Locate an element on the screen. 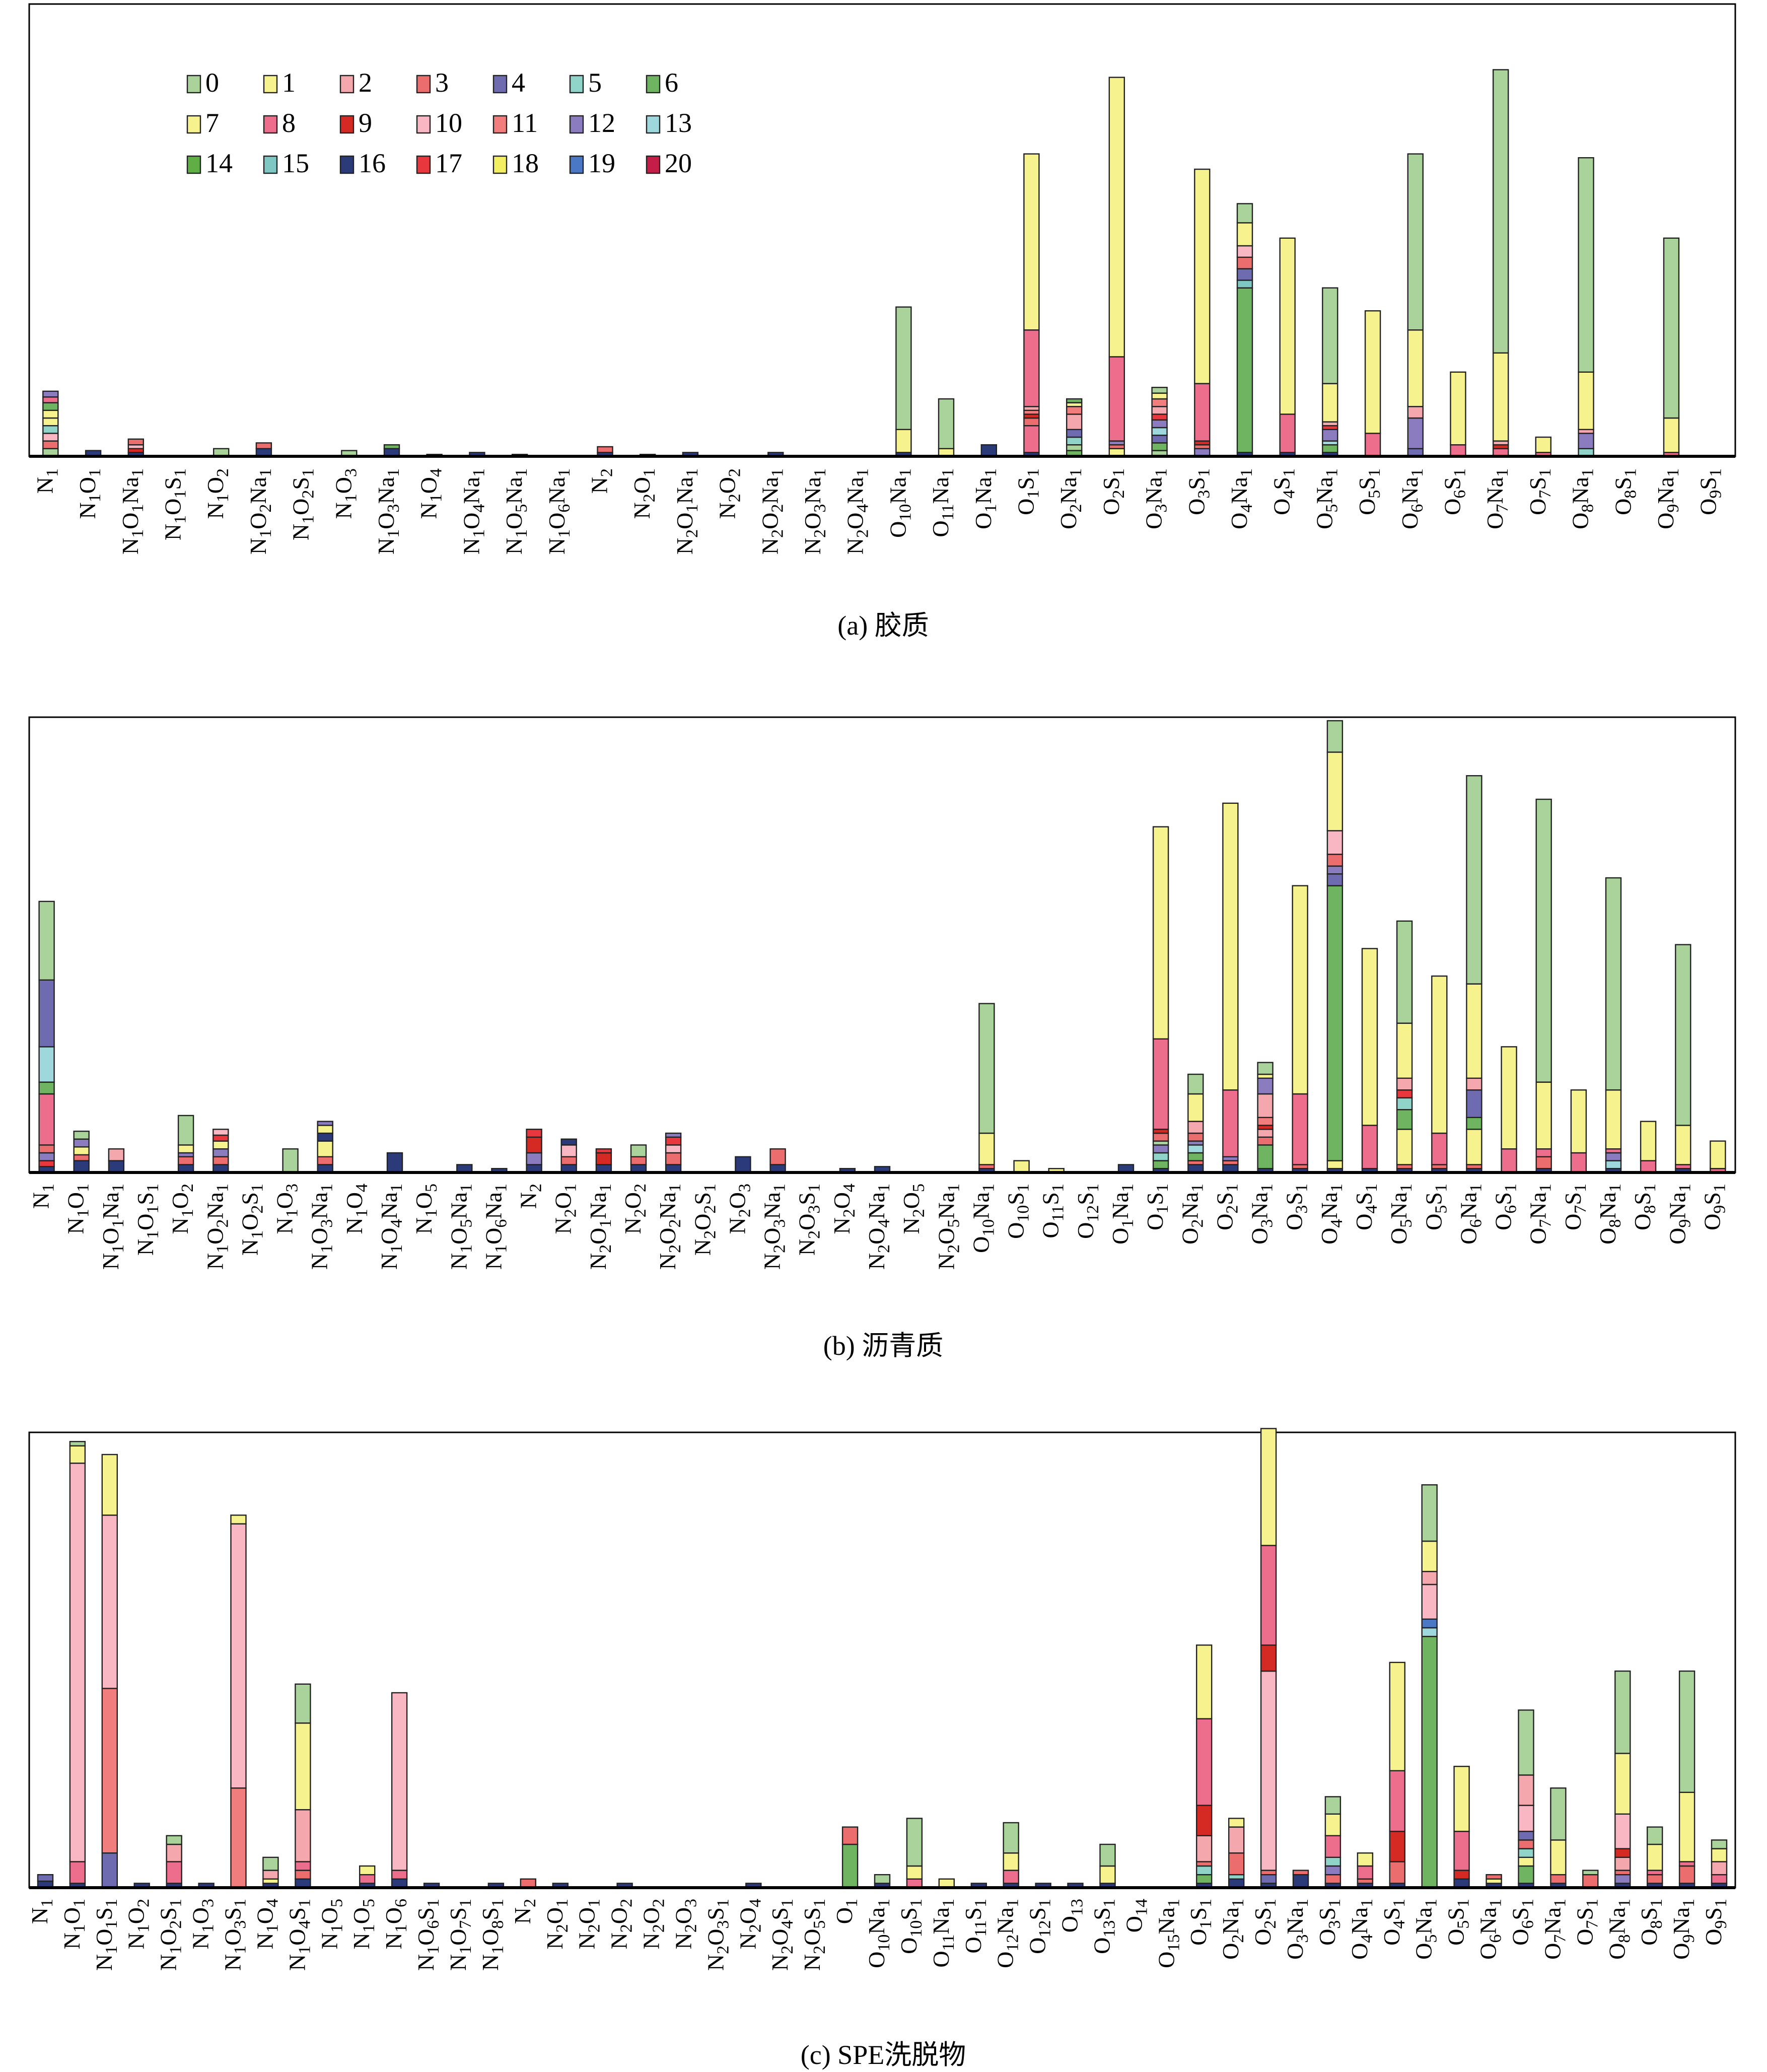 The image size is (1767, 2072). legend-item-12: 12 is located at coordinates (592, 123).